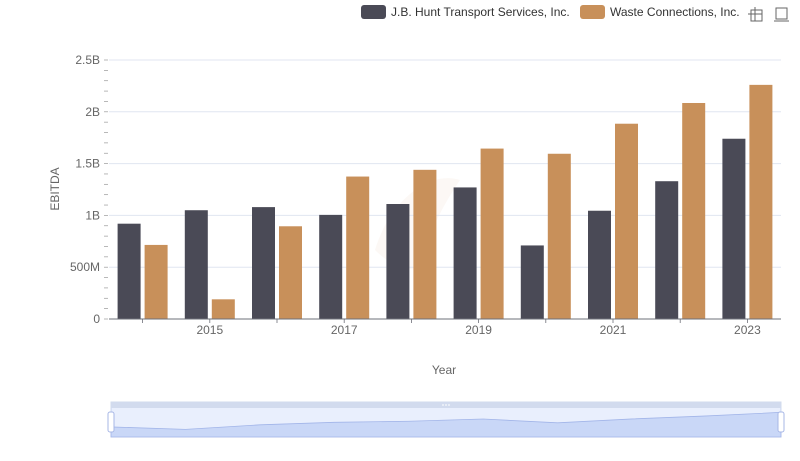  I want to click on bar-waste-connections-2020, so click(559, 236).